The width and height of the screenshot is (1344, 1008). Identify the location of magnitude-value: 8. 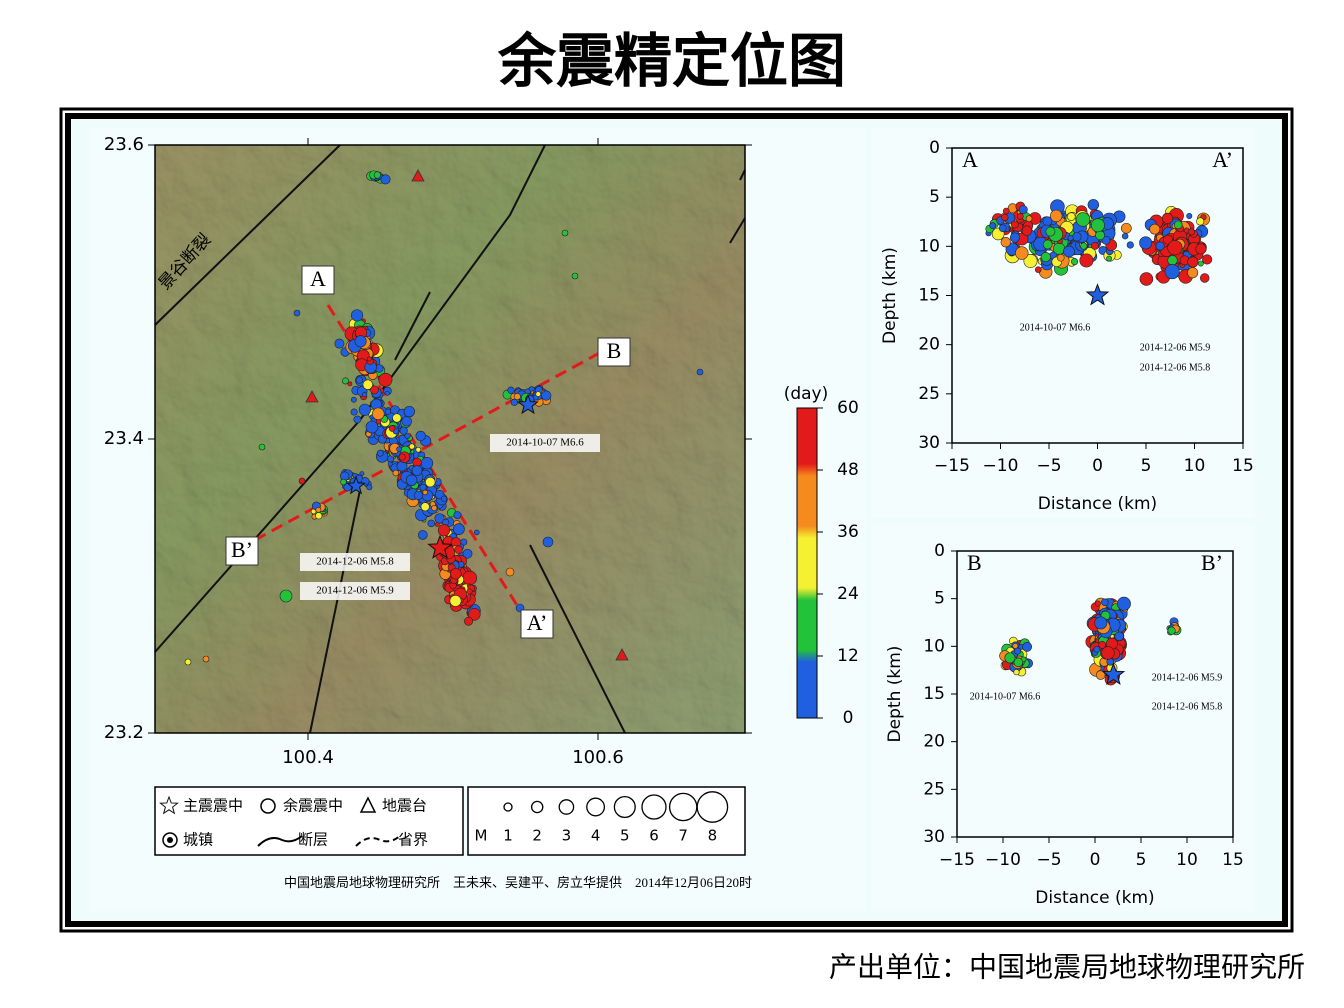
(713, 836).